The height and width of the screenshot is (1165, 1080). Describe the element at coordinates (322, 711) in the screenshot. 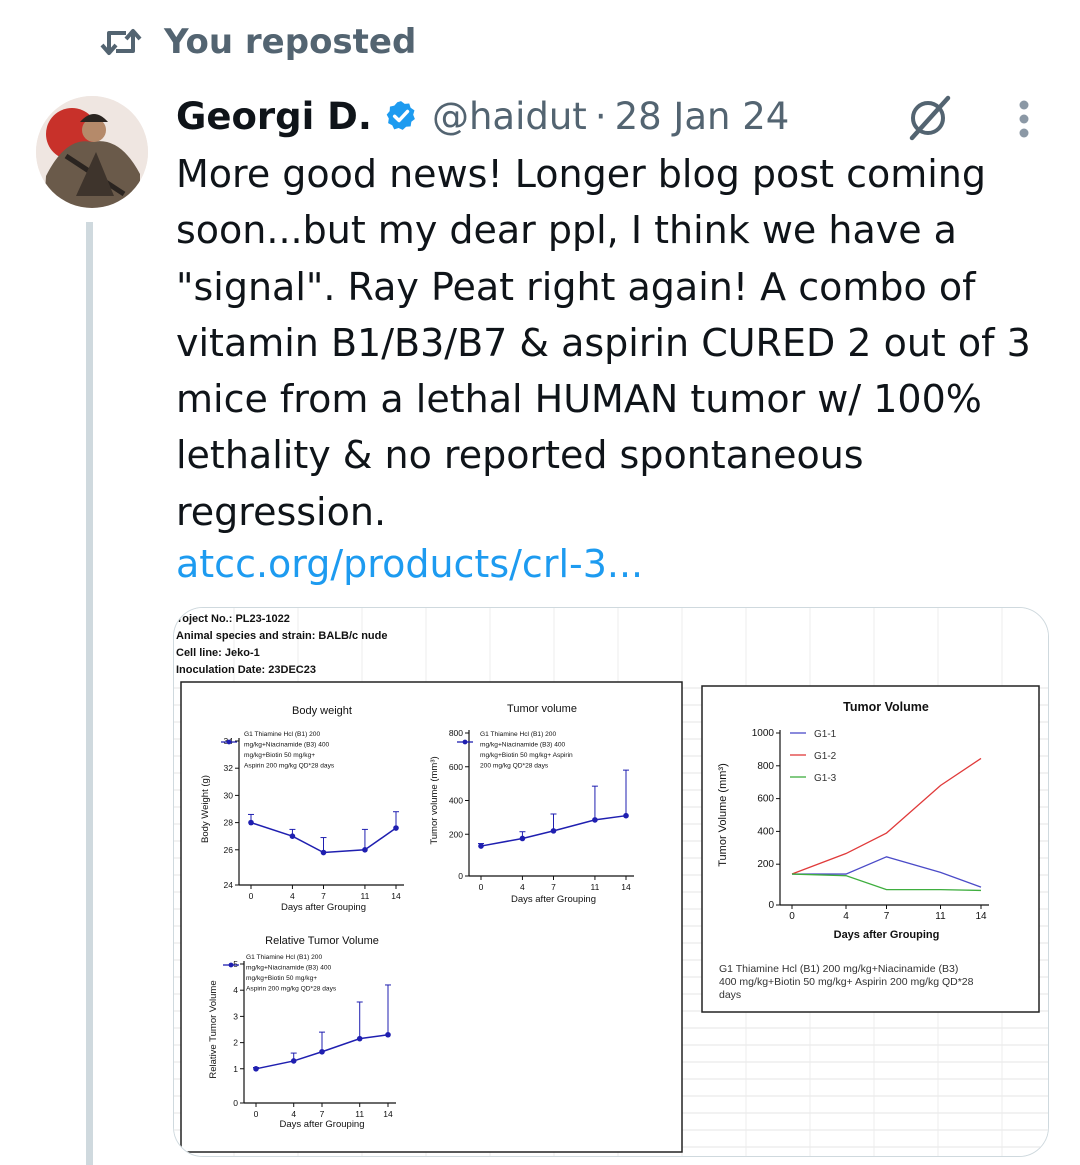

I see `chart-title: Body weight` at that location.